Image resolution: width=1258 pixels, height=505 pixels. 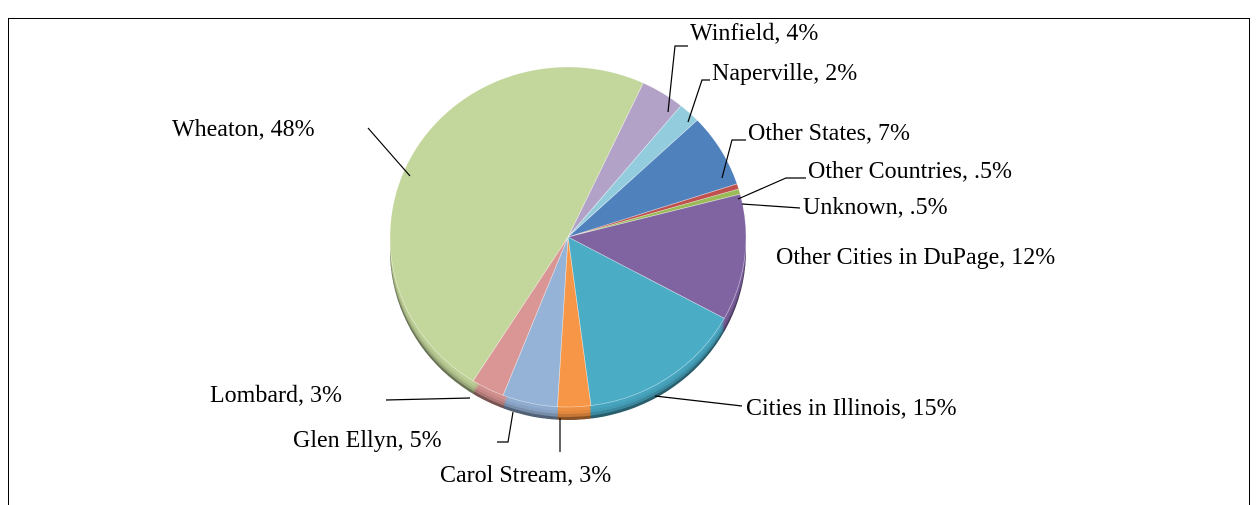 What do you see at coordinates (525, 475) in the screenshot?
I see `data-label: Carol Stream, 3%` at bounding box center [525, 475].